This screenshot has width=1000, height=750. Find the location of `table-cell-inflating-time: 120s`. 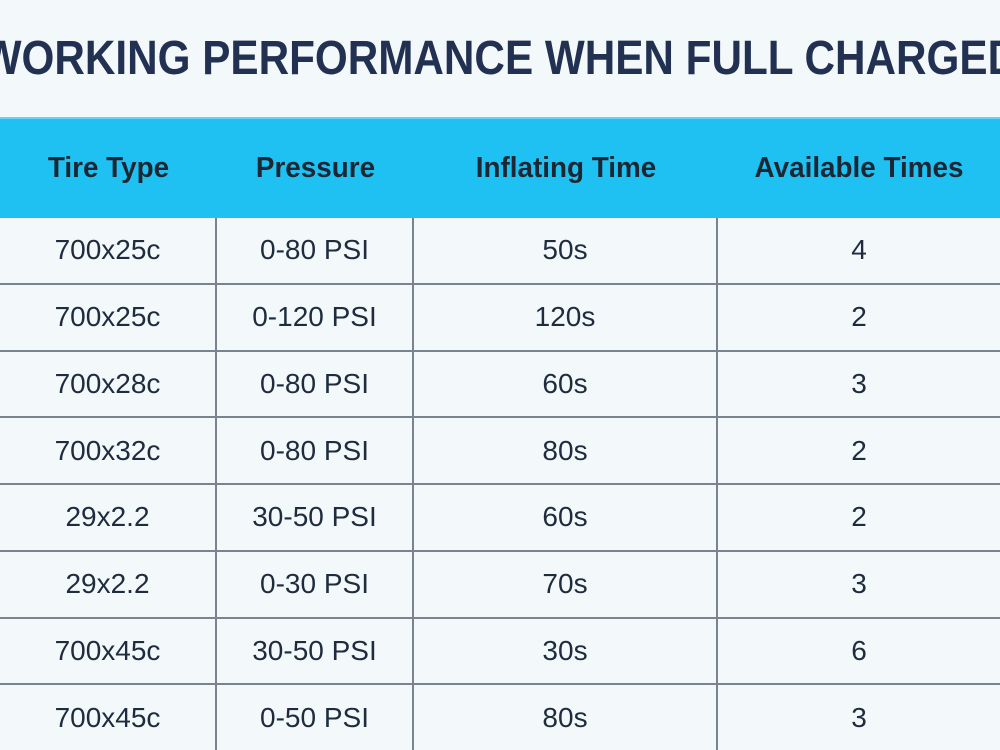

table-cell-inflating-time: 120s is located at coordinates (566, 317).